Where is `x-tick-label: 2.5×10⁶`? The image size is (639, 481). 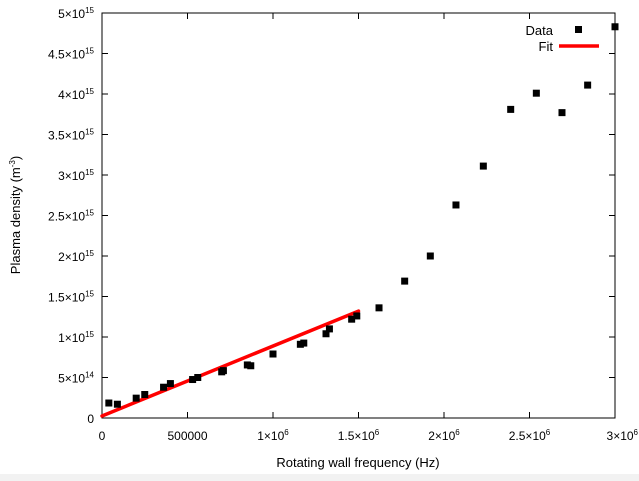
x-tick-label: 2.5×10⁶ is located at coordinates (530, 435).